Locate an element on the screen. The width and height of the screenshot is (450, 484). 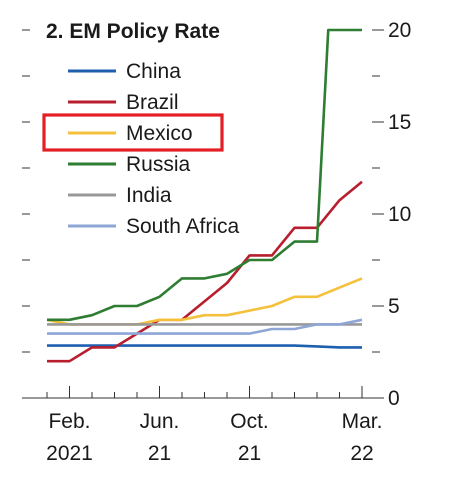
x-tick-label: Jun. is located at coordinates (160, 421).